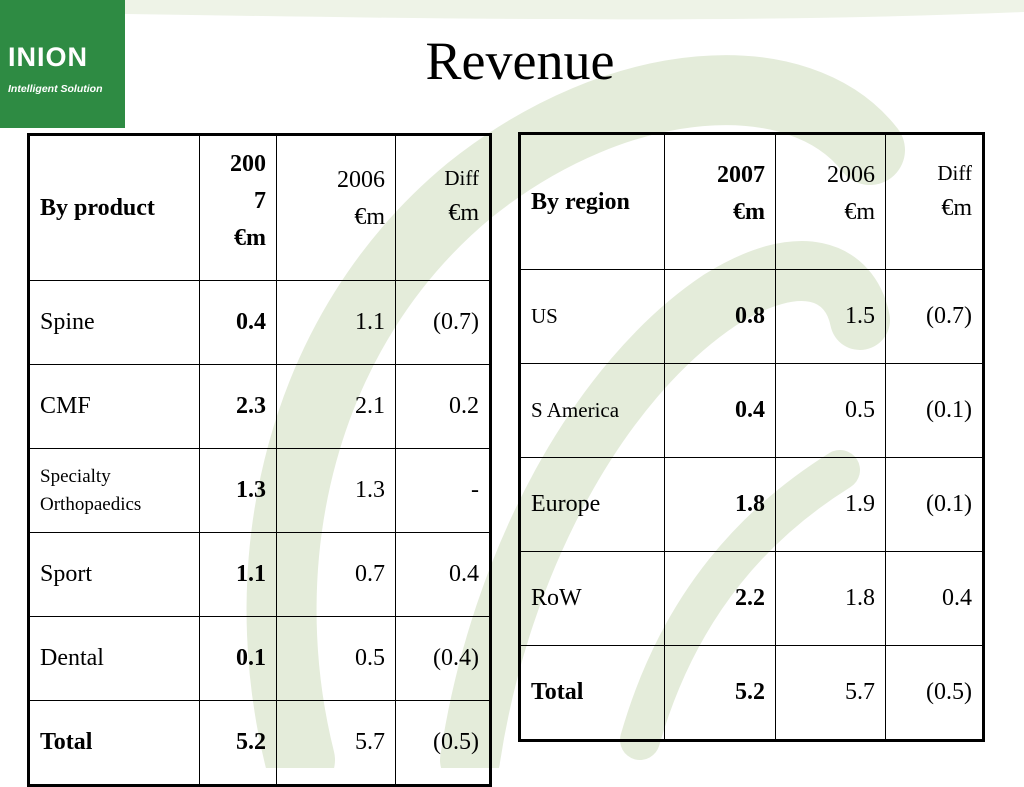  What do you see at coordinates (336, 406) in the screenshot?
I see `value-2006: 2.1` at bounding box center [336, 406].